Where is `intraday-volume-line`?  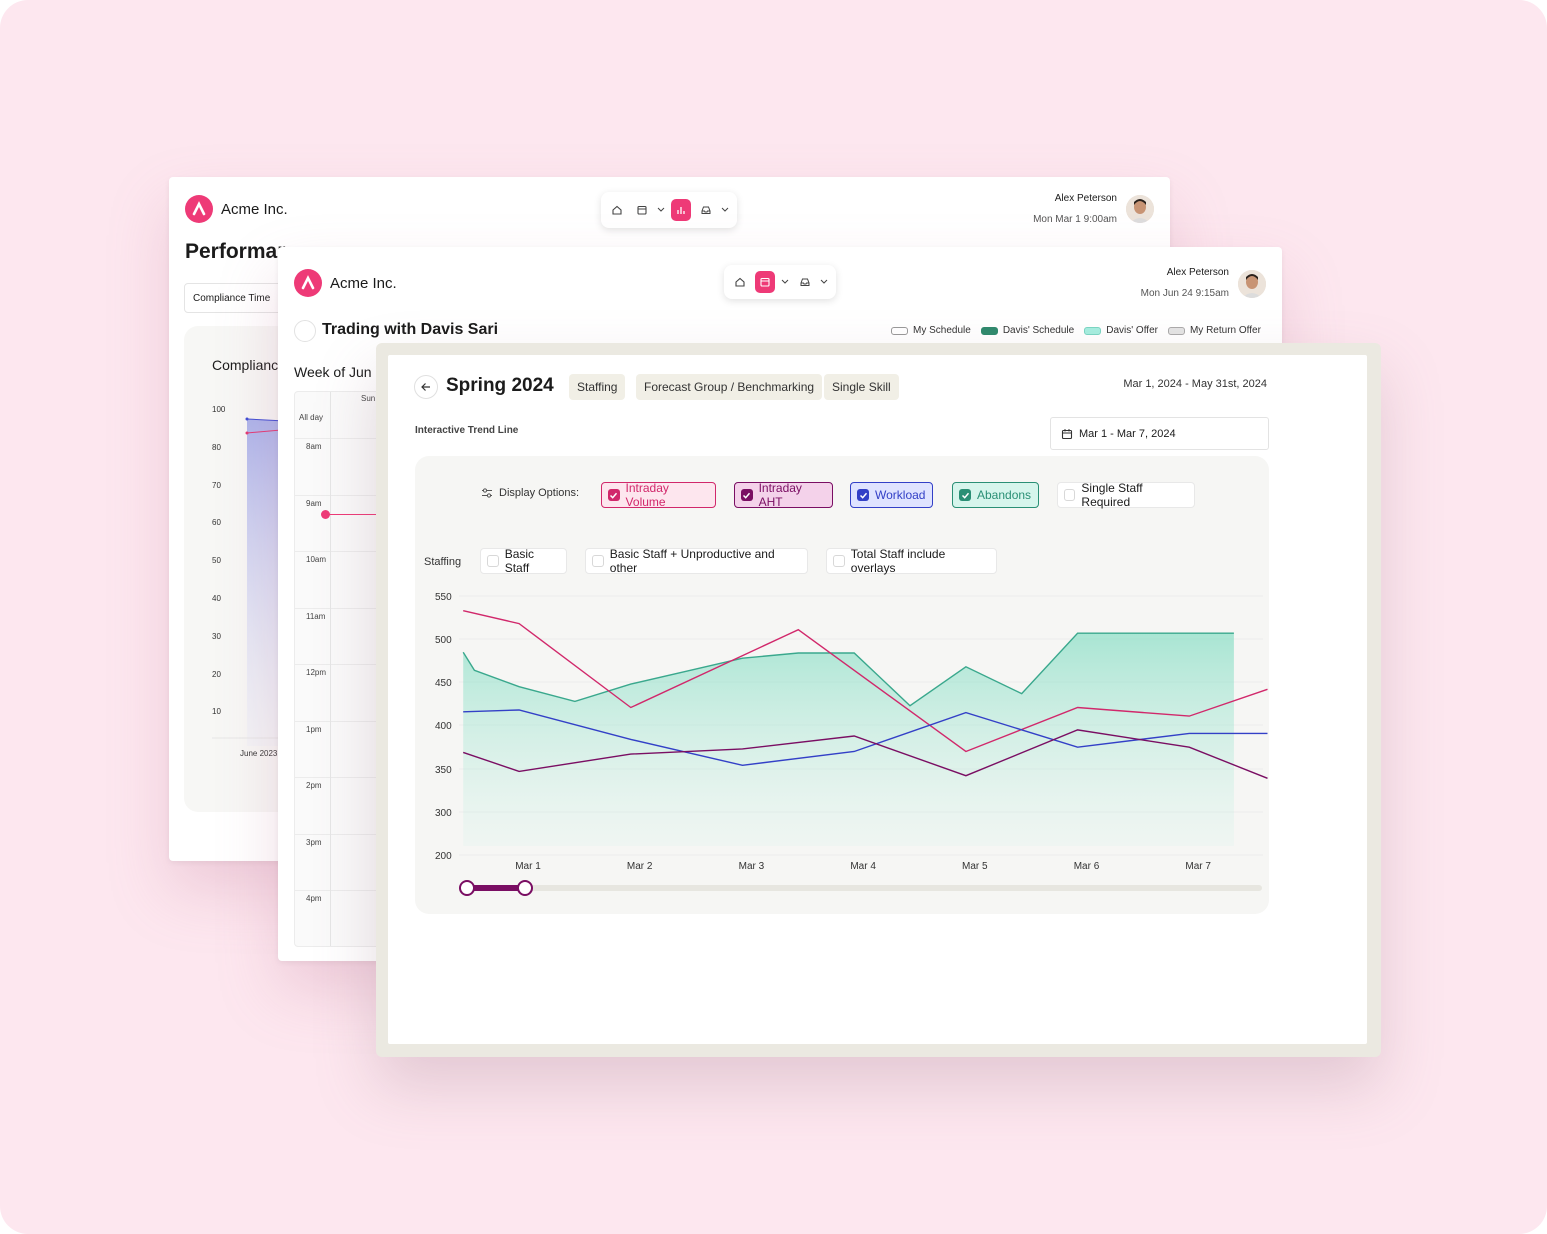
intraday-volume-line is located at coordinates (865, 681).